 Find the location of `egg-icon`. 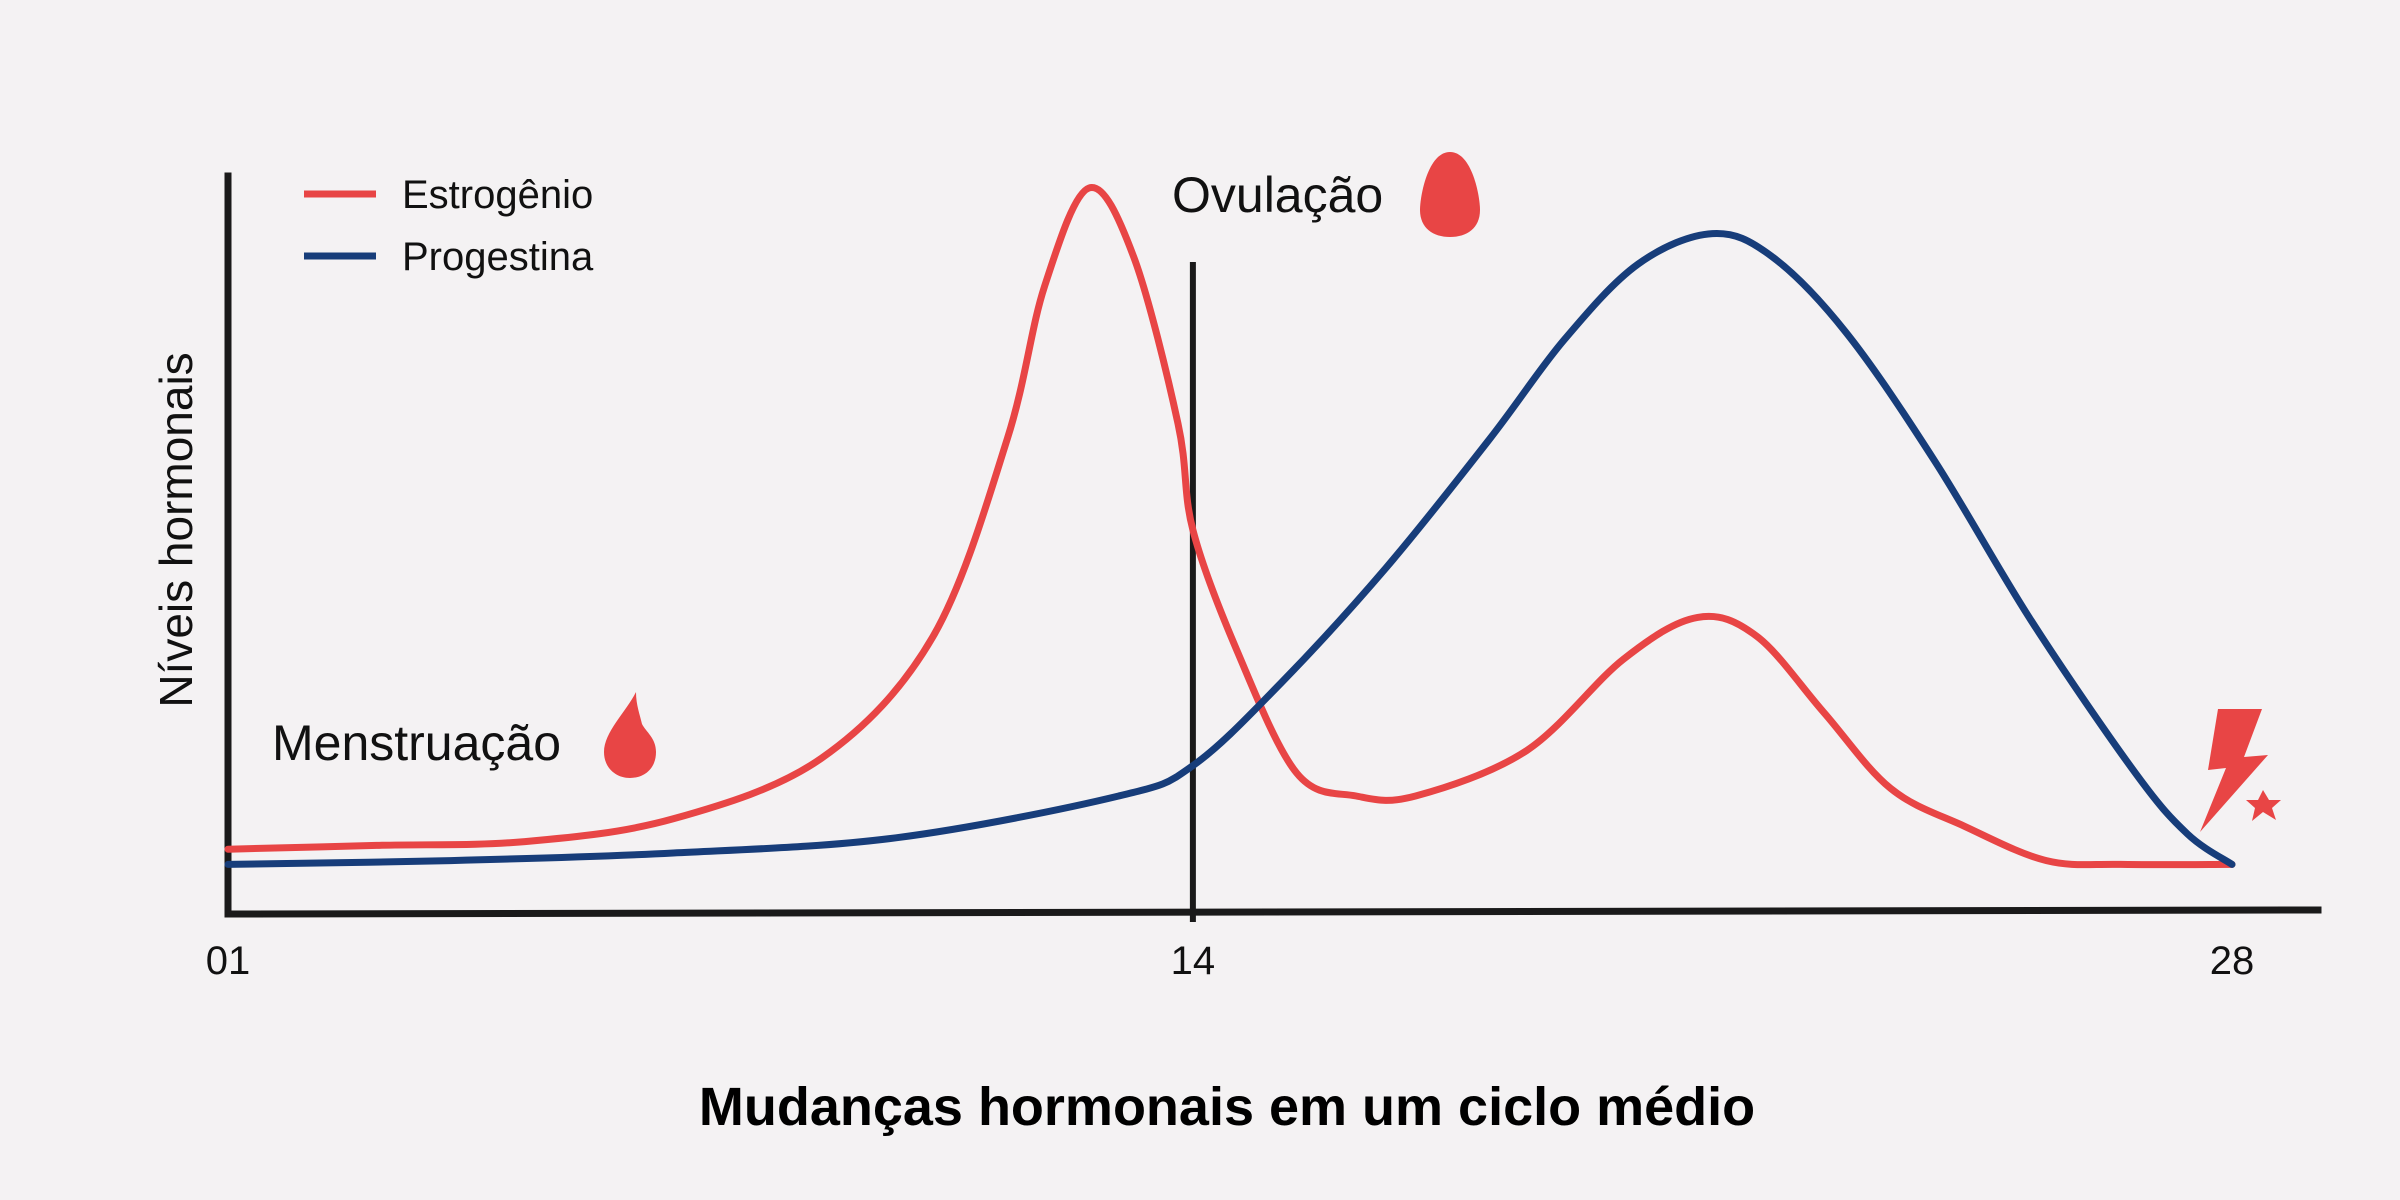

egg-icon is located at coordinates (1450, 194).